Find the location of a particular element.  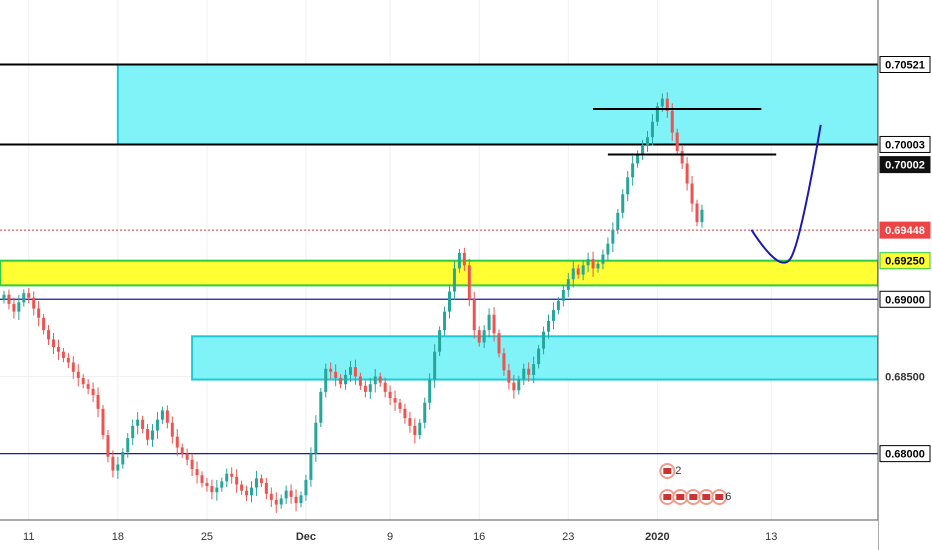

x-tick-label-8: 13 is located at coordinates (771, 537).